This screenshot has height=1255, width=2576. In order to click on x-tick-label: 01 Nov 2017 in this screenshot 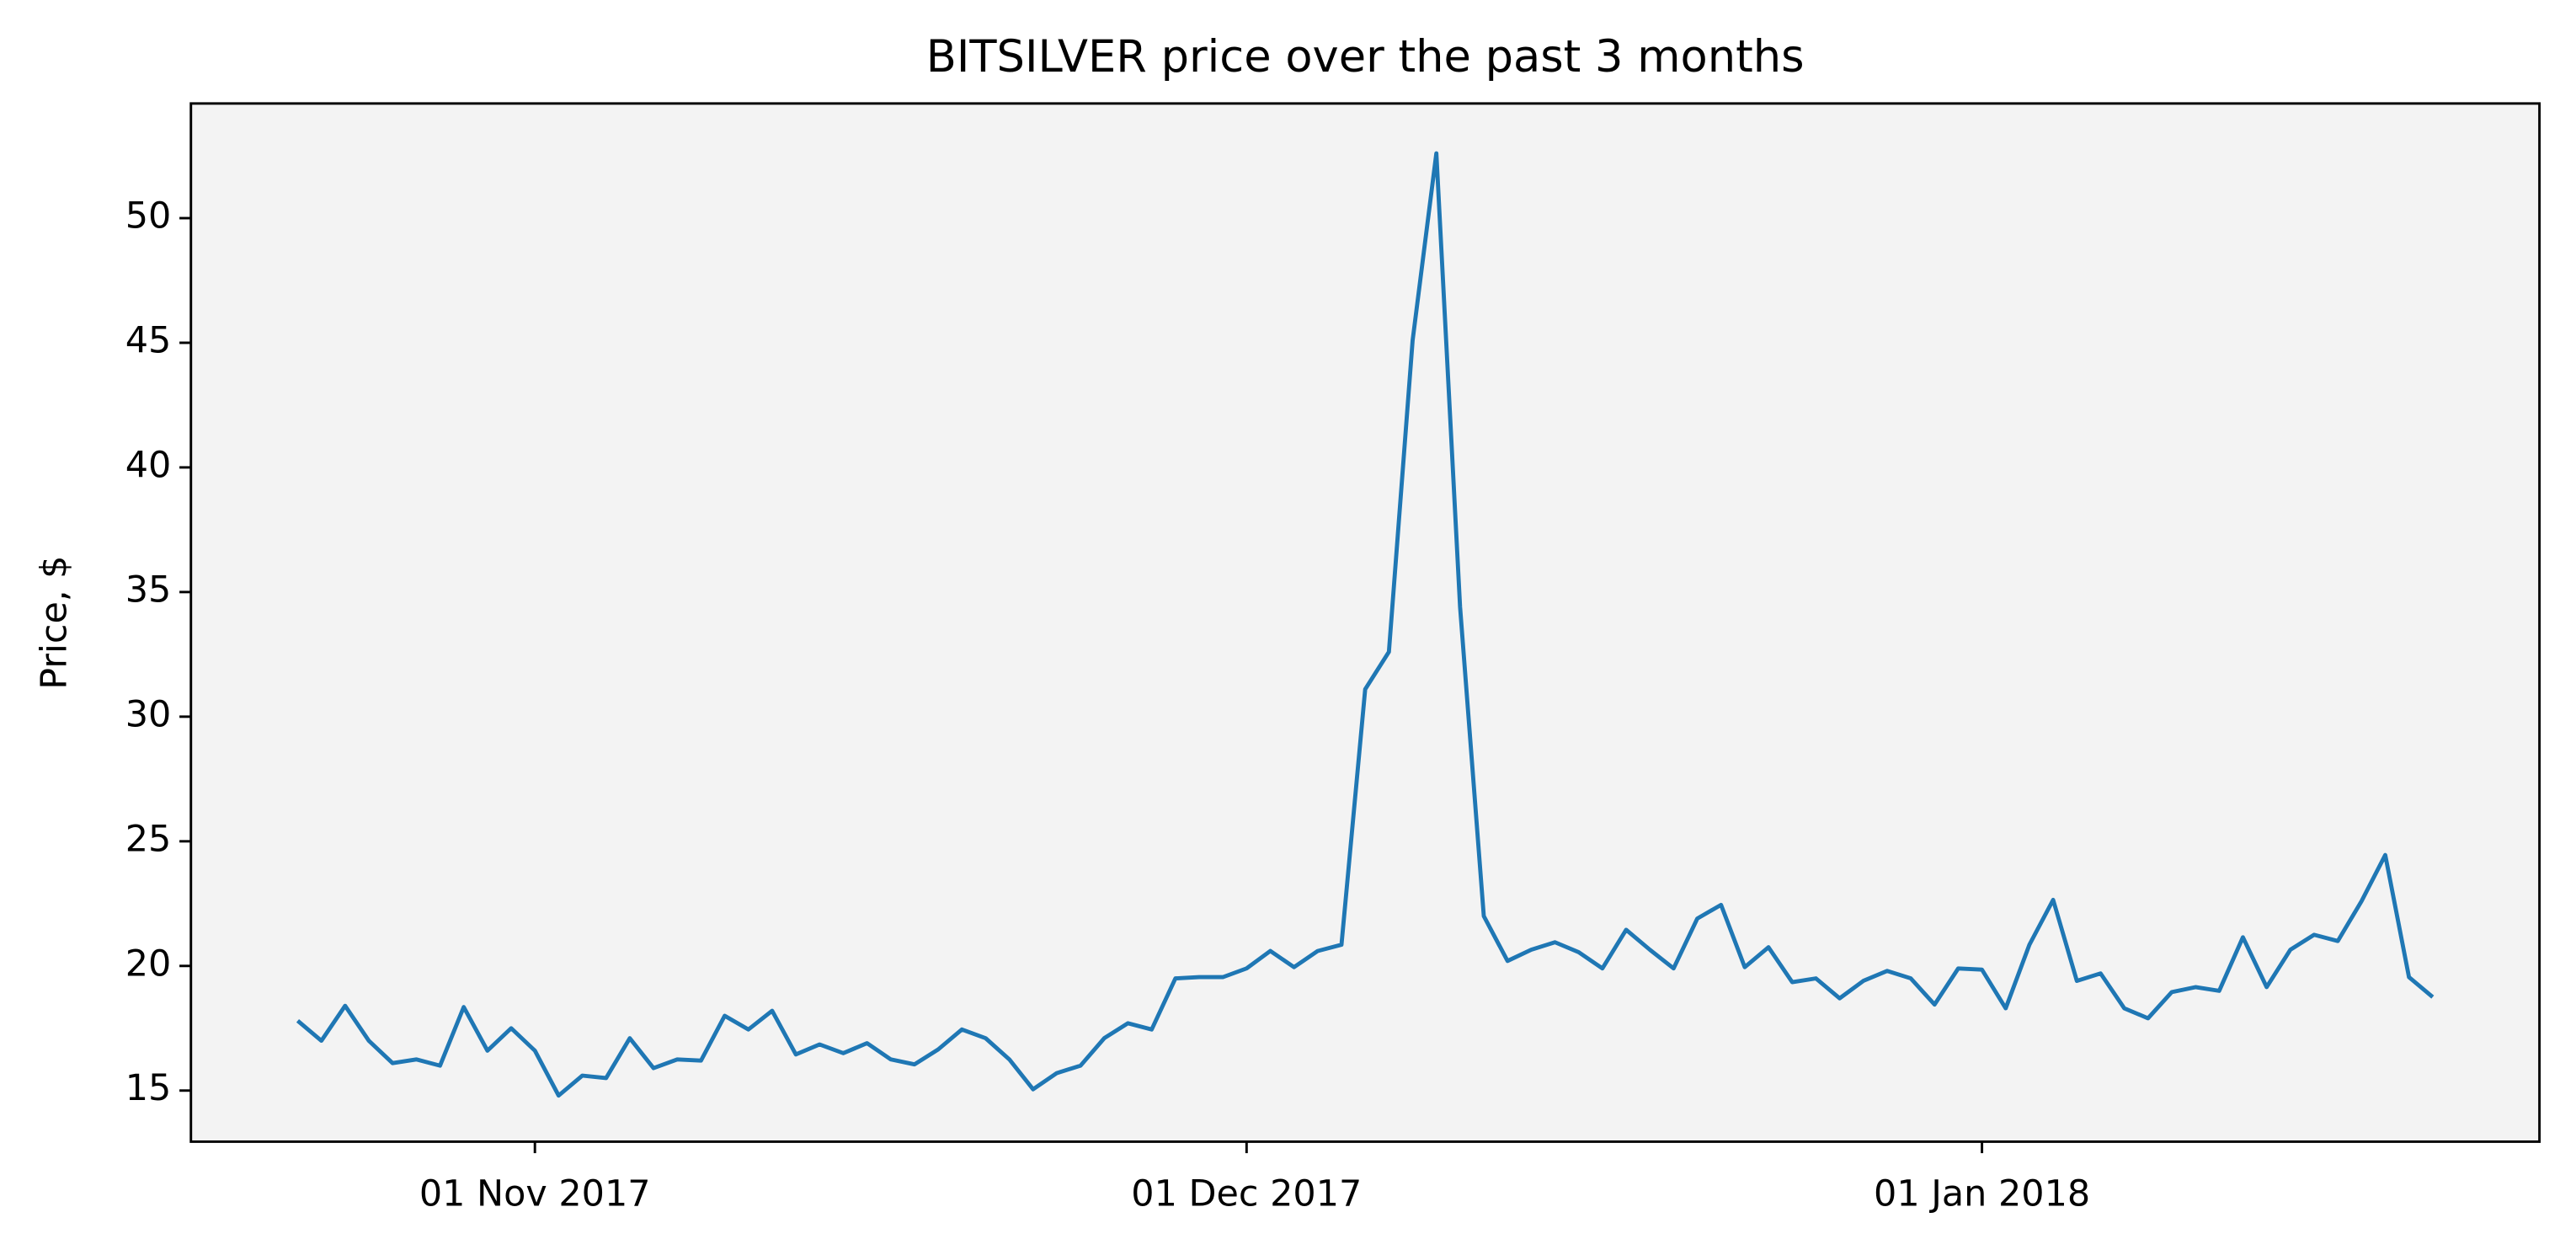, I will do `click(535, 1193)`.